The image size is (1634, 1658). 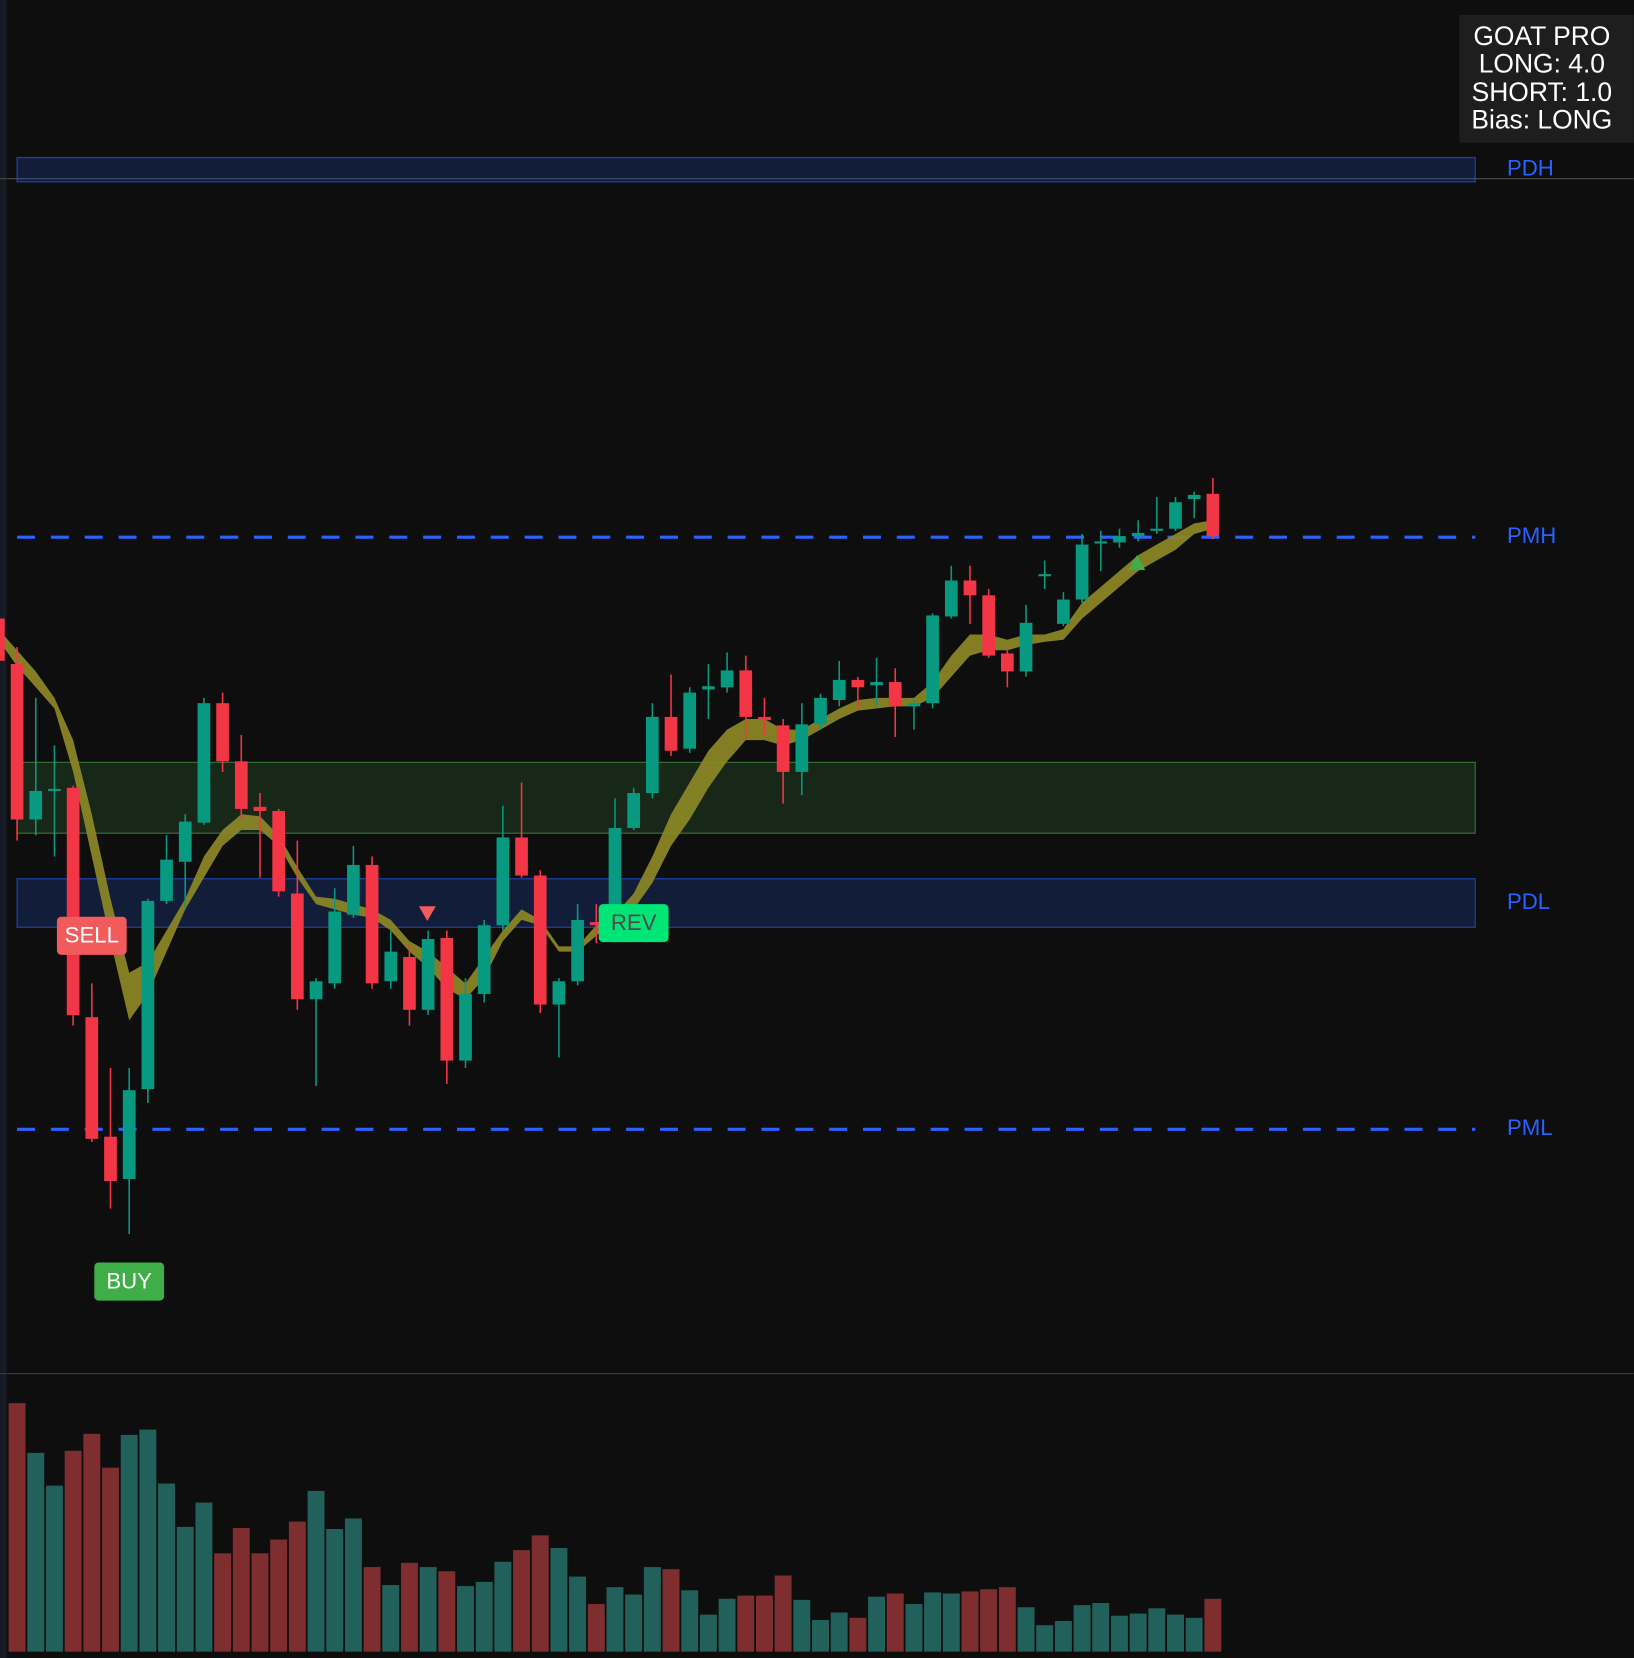 I want to click on info-line: Bias: LONG, so click(x=1541, y=120).